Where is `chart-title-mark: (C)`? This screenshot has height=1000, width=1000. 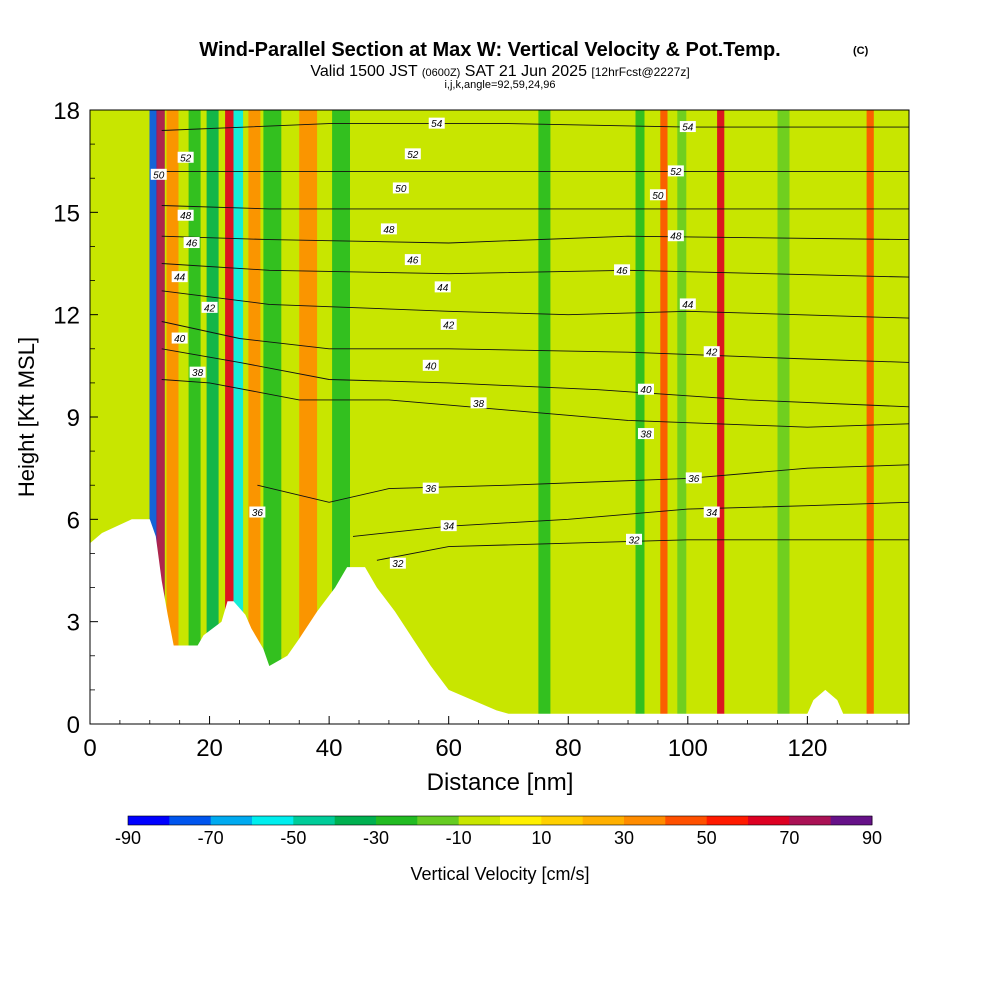 chart-title-mark: (C) is located at coordinates (861, 51).